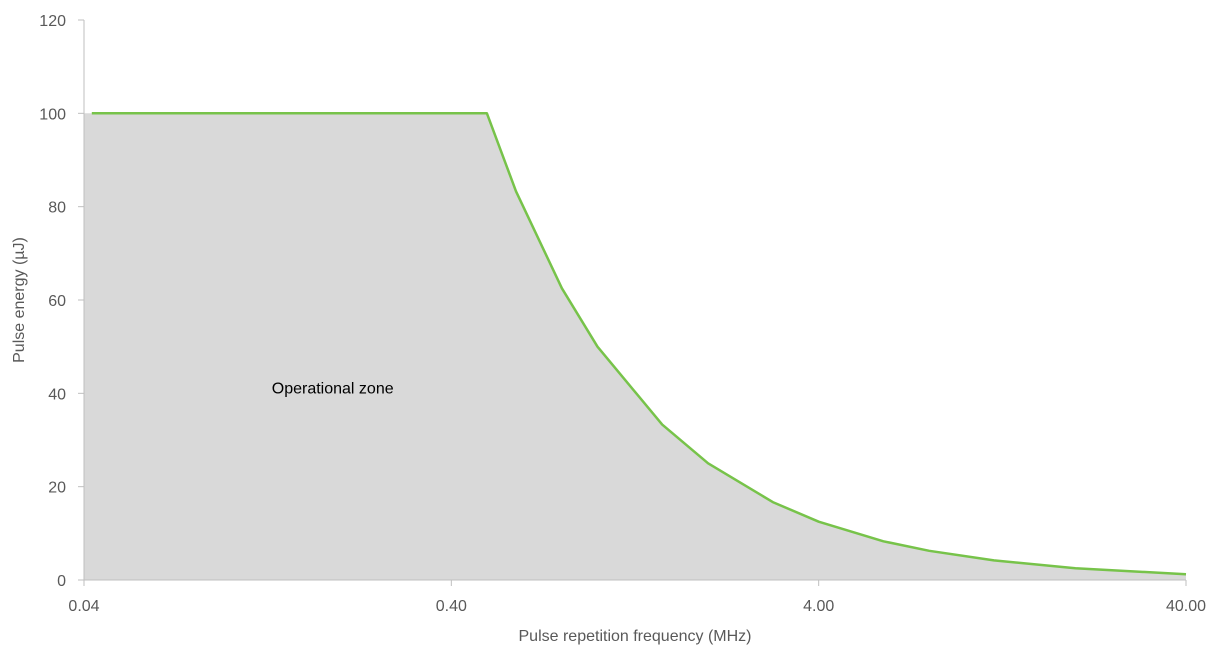 Image resolution: width=1210 pixels, height=646 pixels. Describe the element at coordinates (635, 636) in the screenshot. I see `x-axis-title: Pulse repetition frequency (MHz)` at that location.